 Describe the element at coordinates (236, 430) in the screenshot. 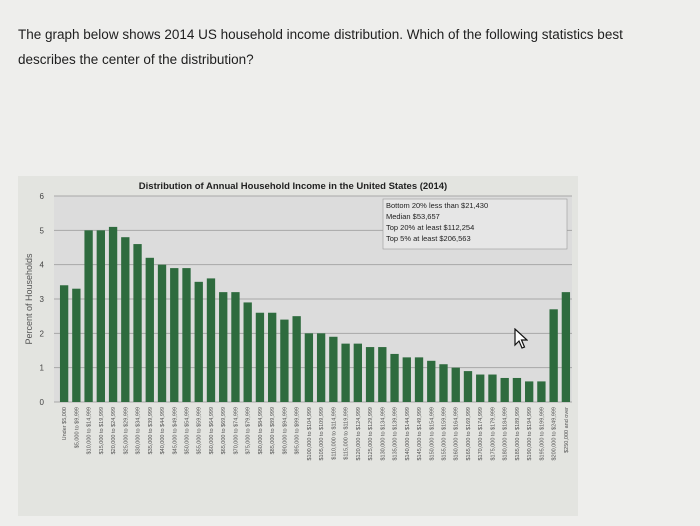

I see `x-tick-label: $70,000 to $74,999` at that location.